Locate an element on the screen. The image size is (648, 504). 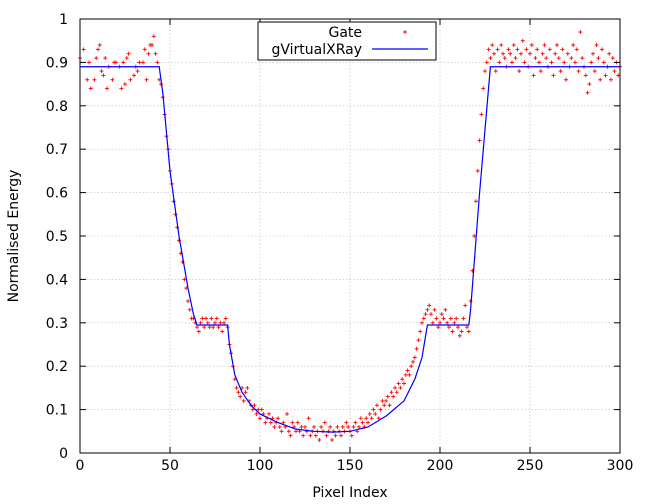
legend-box is located at coordinates (347, 41).